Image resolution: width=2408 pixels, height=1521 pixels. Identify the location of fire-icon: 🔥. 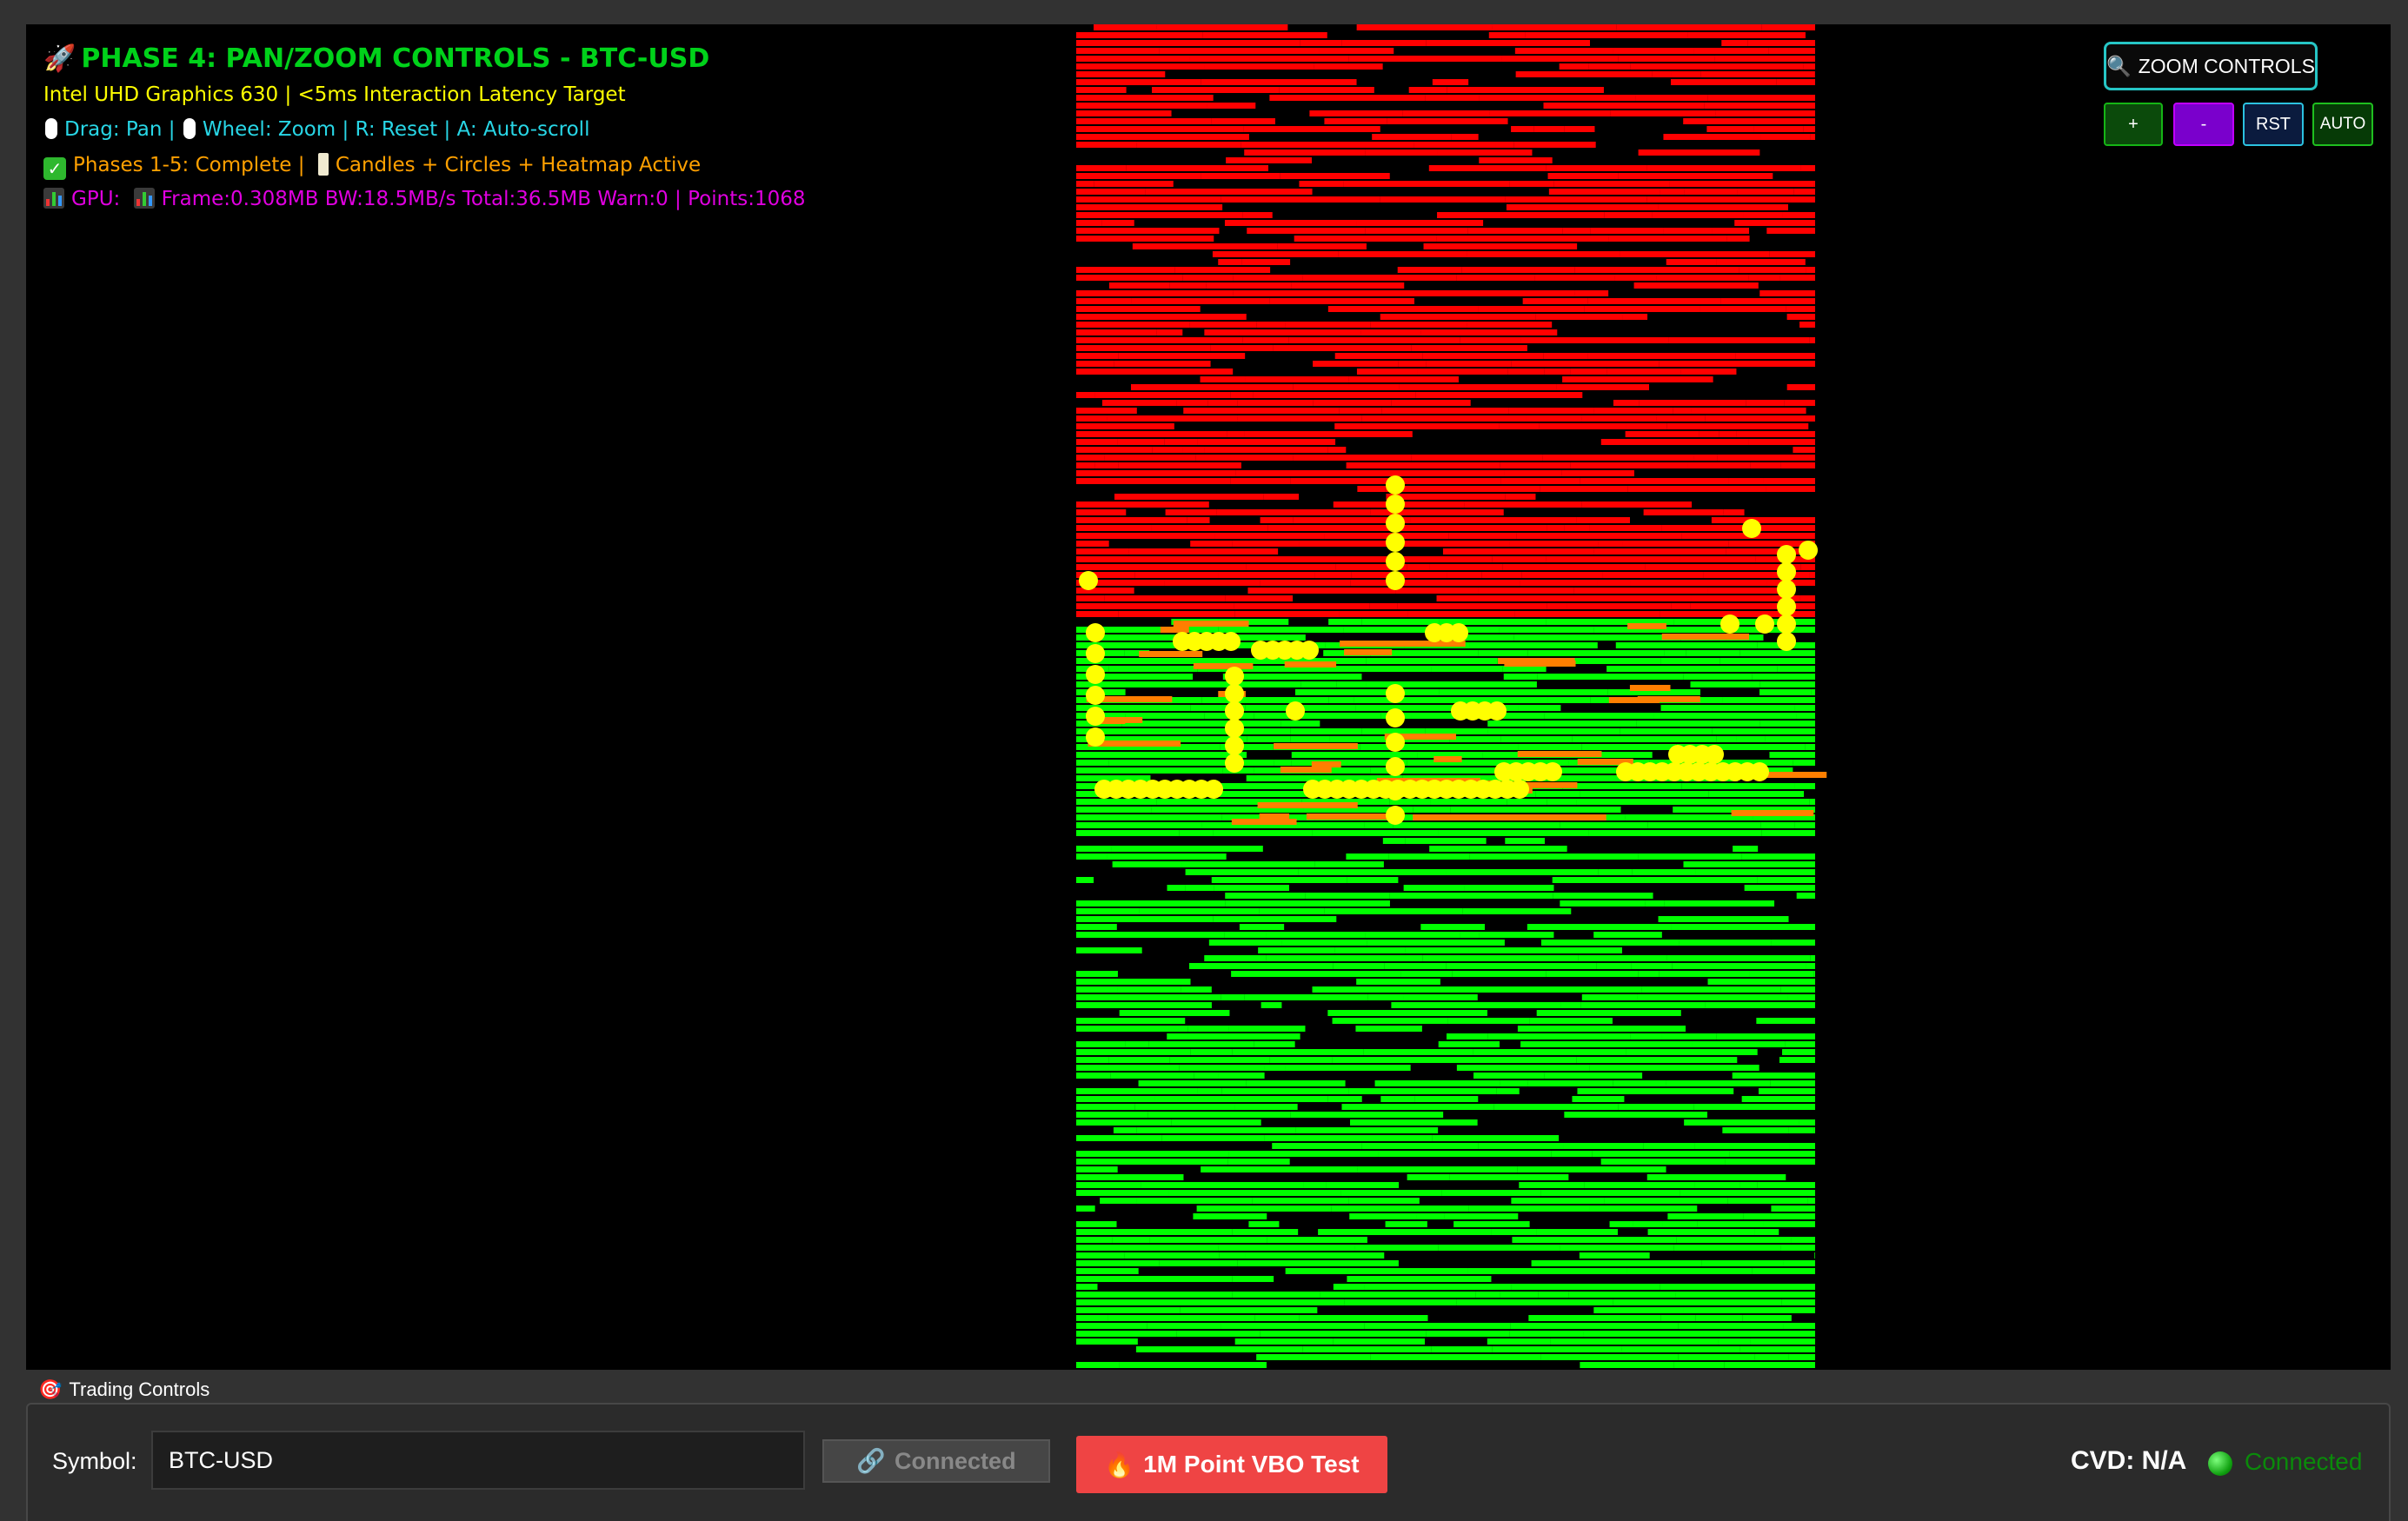
(1119, 1464).